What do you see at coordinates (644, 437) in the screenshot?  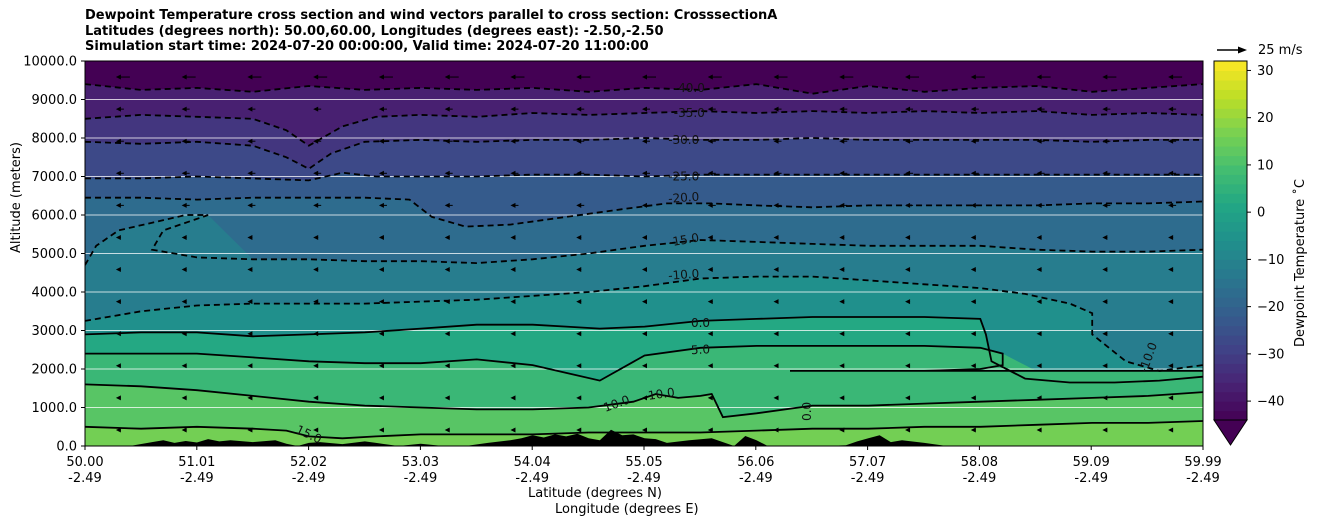 I see `terrain-profile` at bounding box center [644, 437].